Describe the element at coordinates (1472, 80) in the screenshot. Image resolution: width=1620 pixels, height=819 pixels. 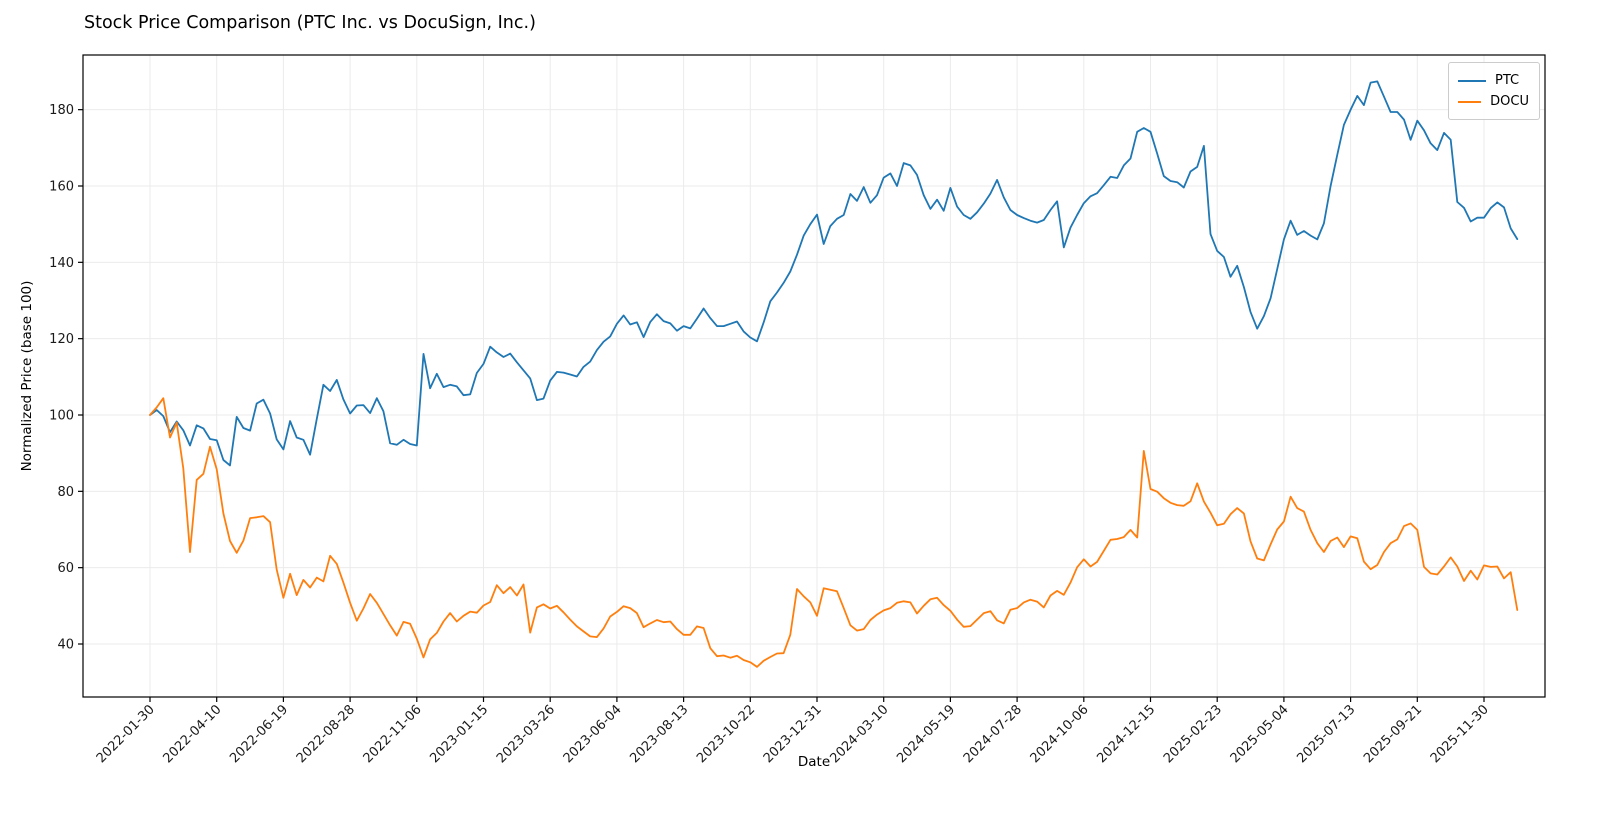
I see `ptc-line-swatch` at that location.